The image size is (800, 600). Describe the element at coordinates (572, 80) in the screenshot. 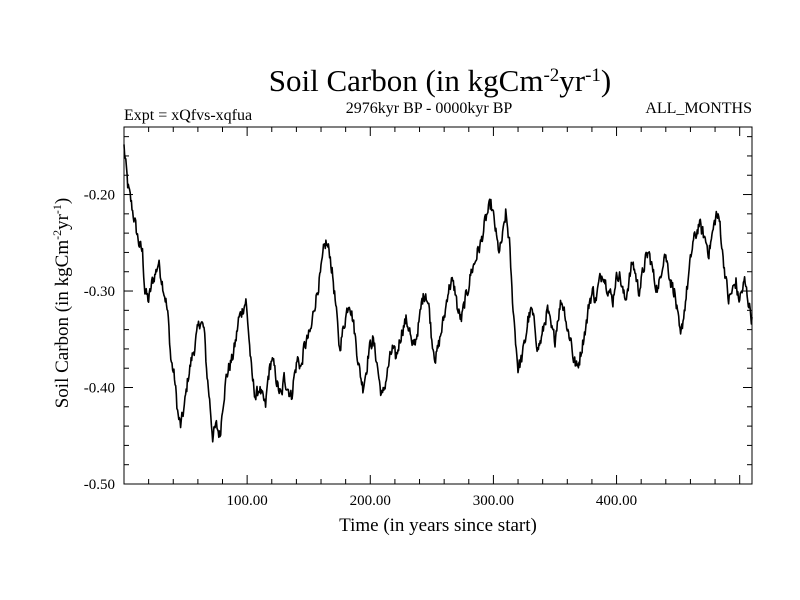

I see `chart-title-mid: yr` at that location.